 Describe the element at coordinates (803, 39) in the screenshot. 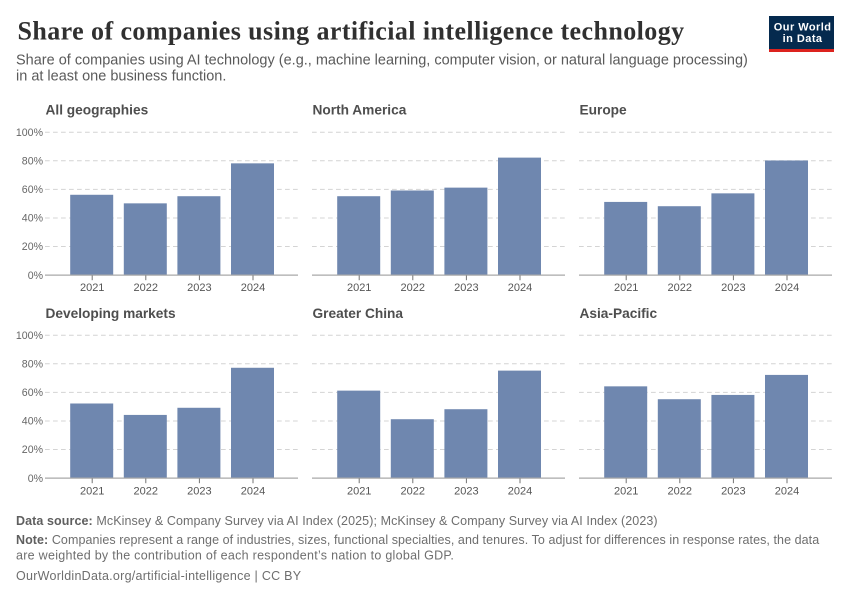

I see `svg-text: in Data` at that location.